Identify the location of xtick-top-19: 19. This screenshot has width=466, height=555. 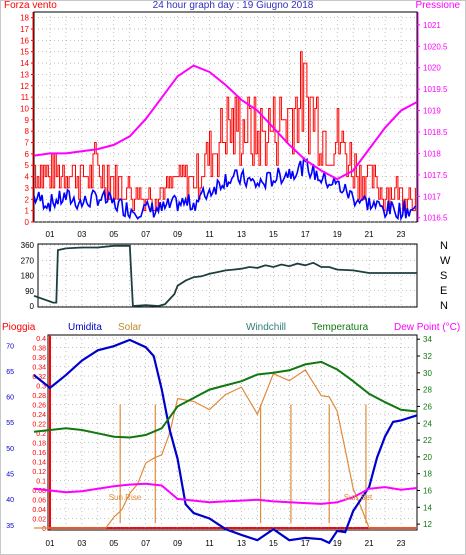
(337, 234).